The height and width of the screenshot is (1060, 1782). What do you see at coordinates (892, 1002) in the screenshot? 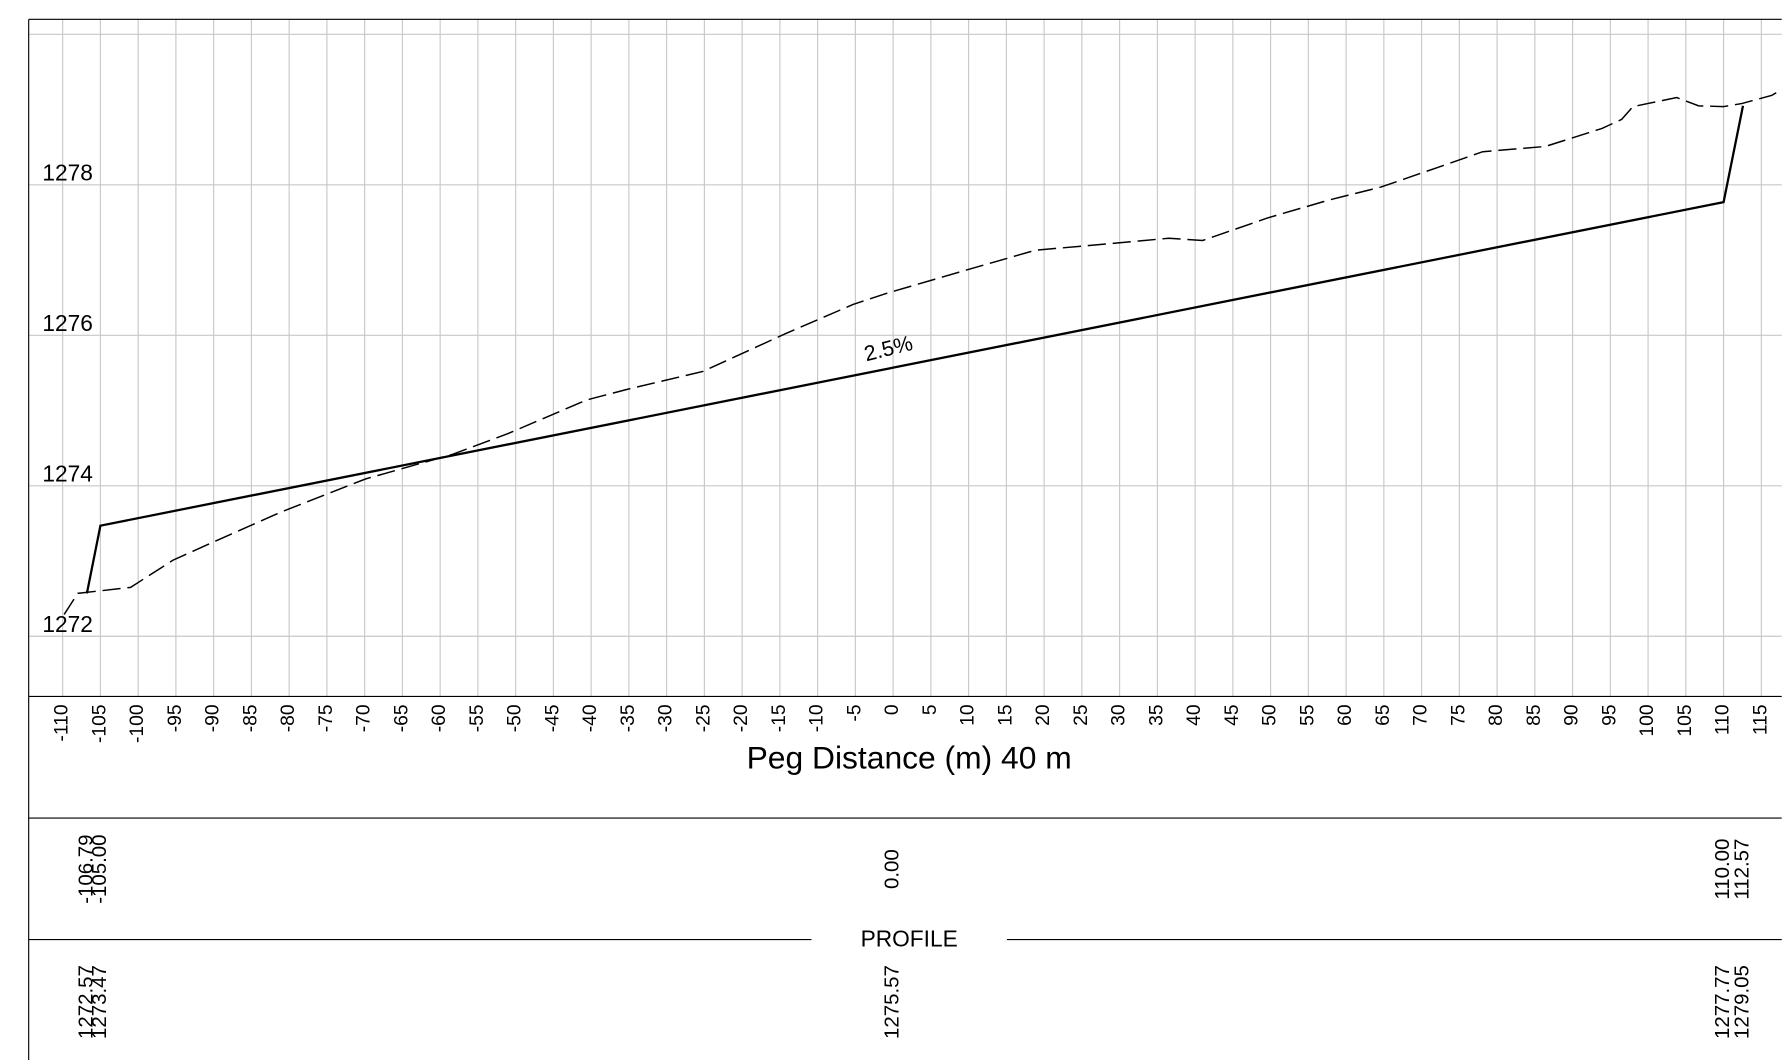
I see `level-label: 1275.57` at bounding box center [892, 1002].